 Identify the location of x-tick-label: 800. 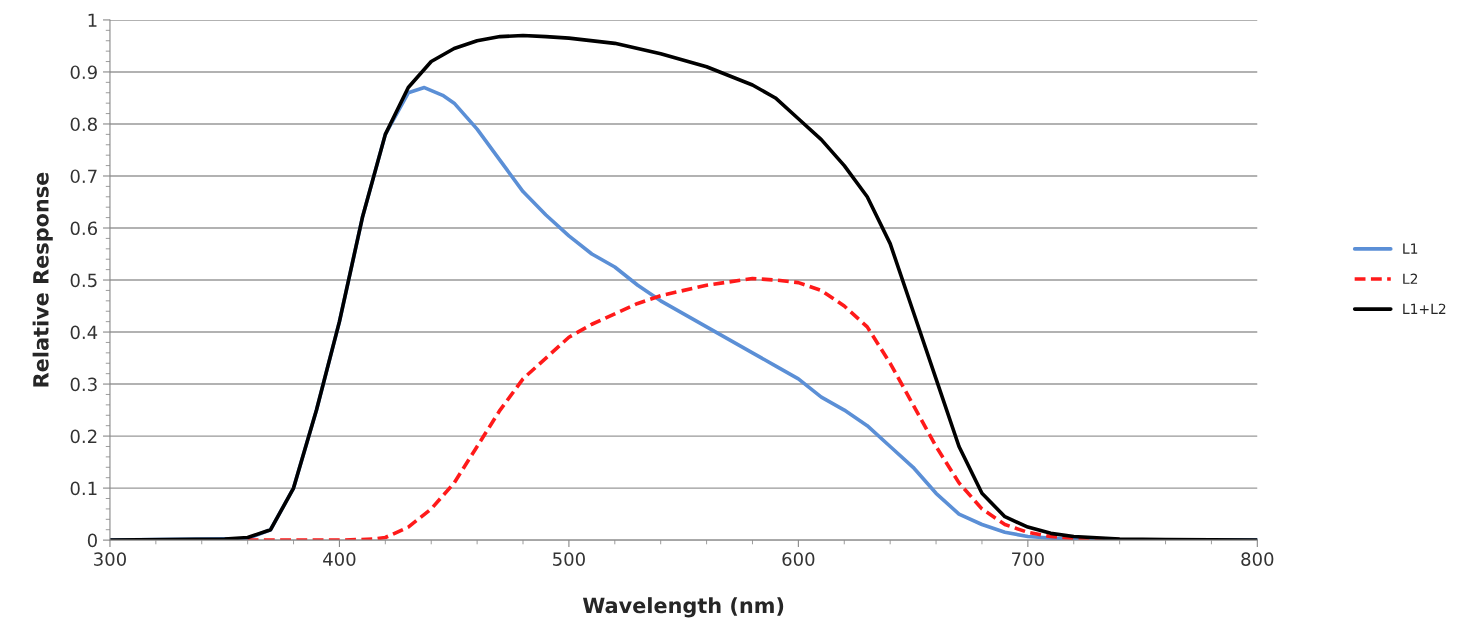
(1257, 559).